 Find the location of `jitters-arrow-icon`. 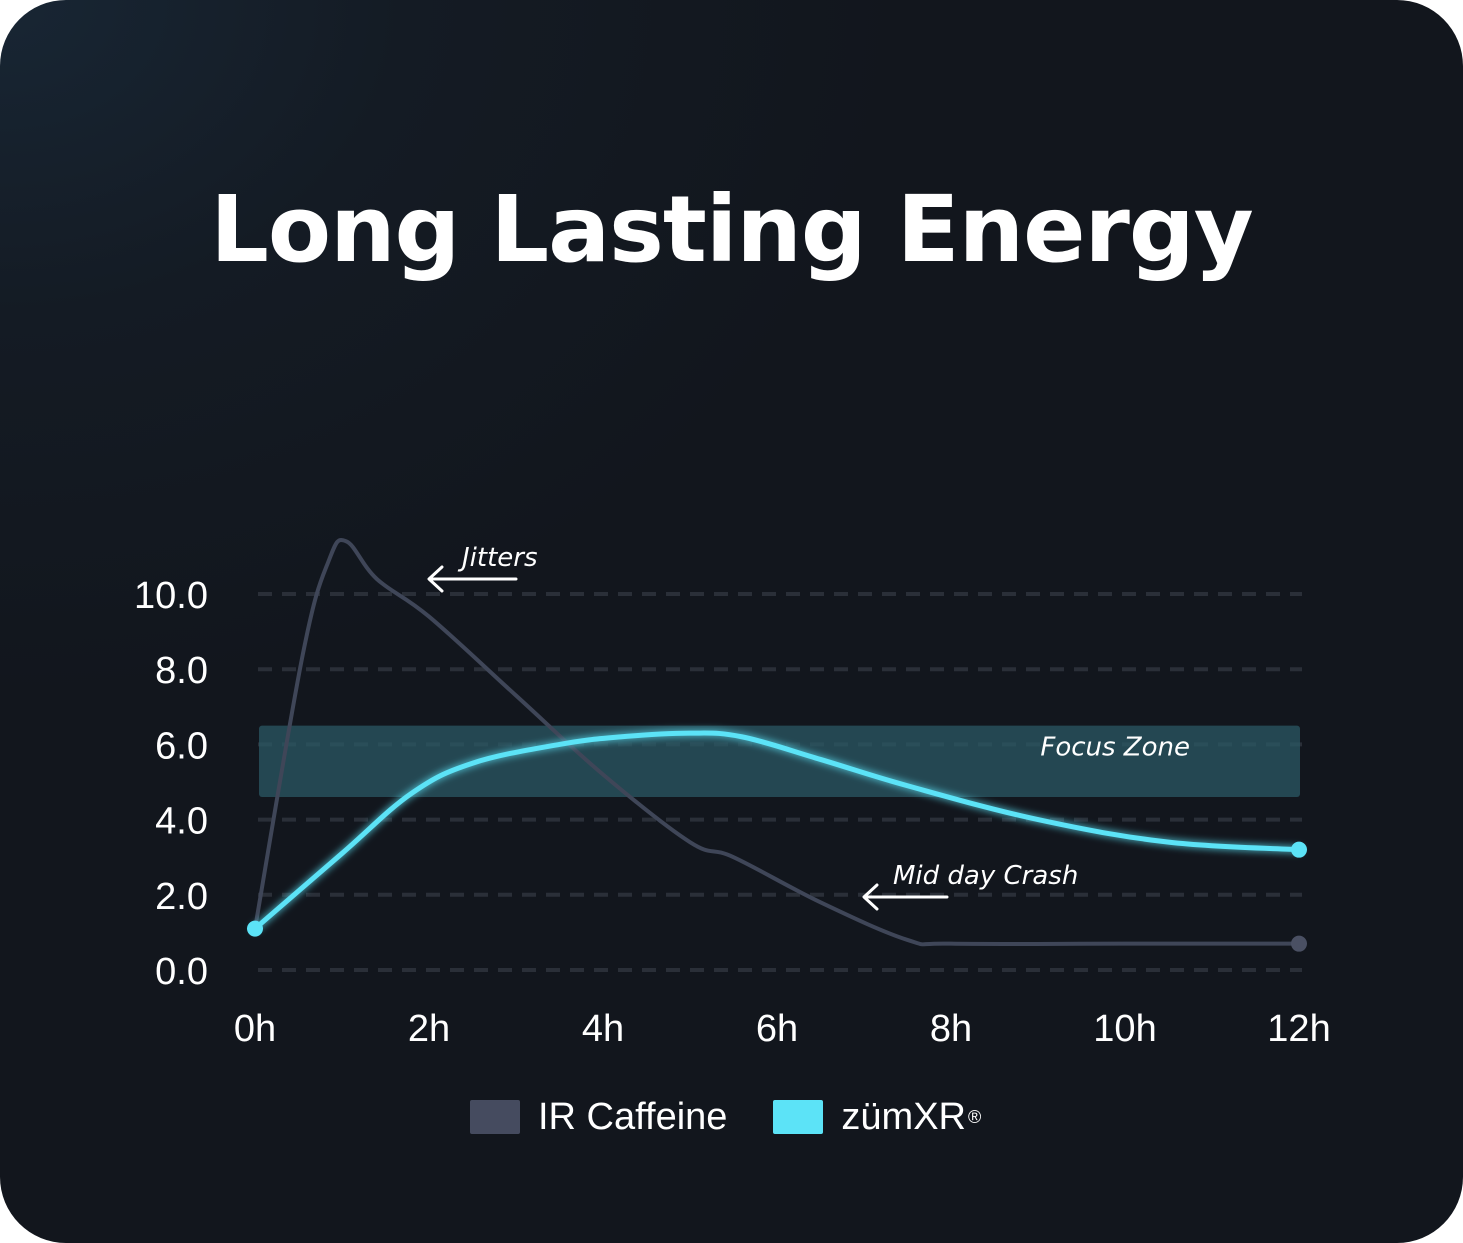

jitters-arrow-icon is located at coordinates (472, 579).